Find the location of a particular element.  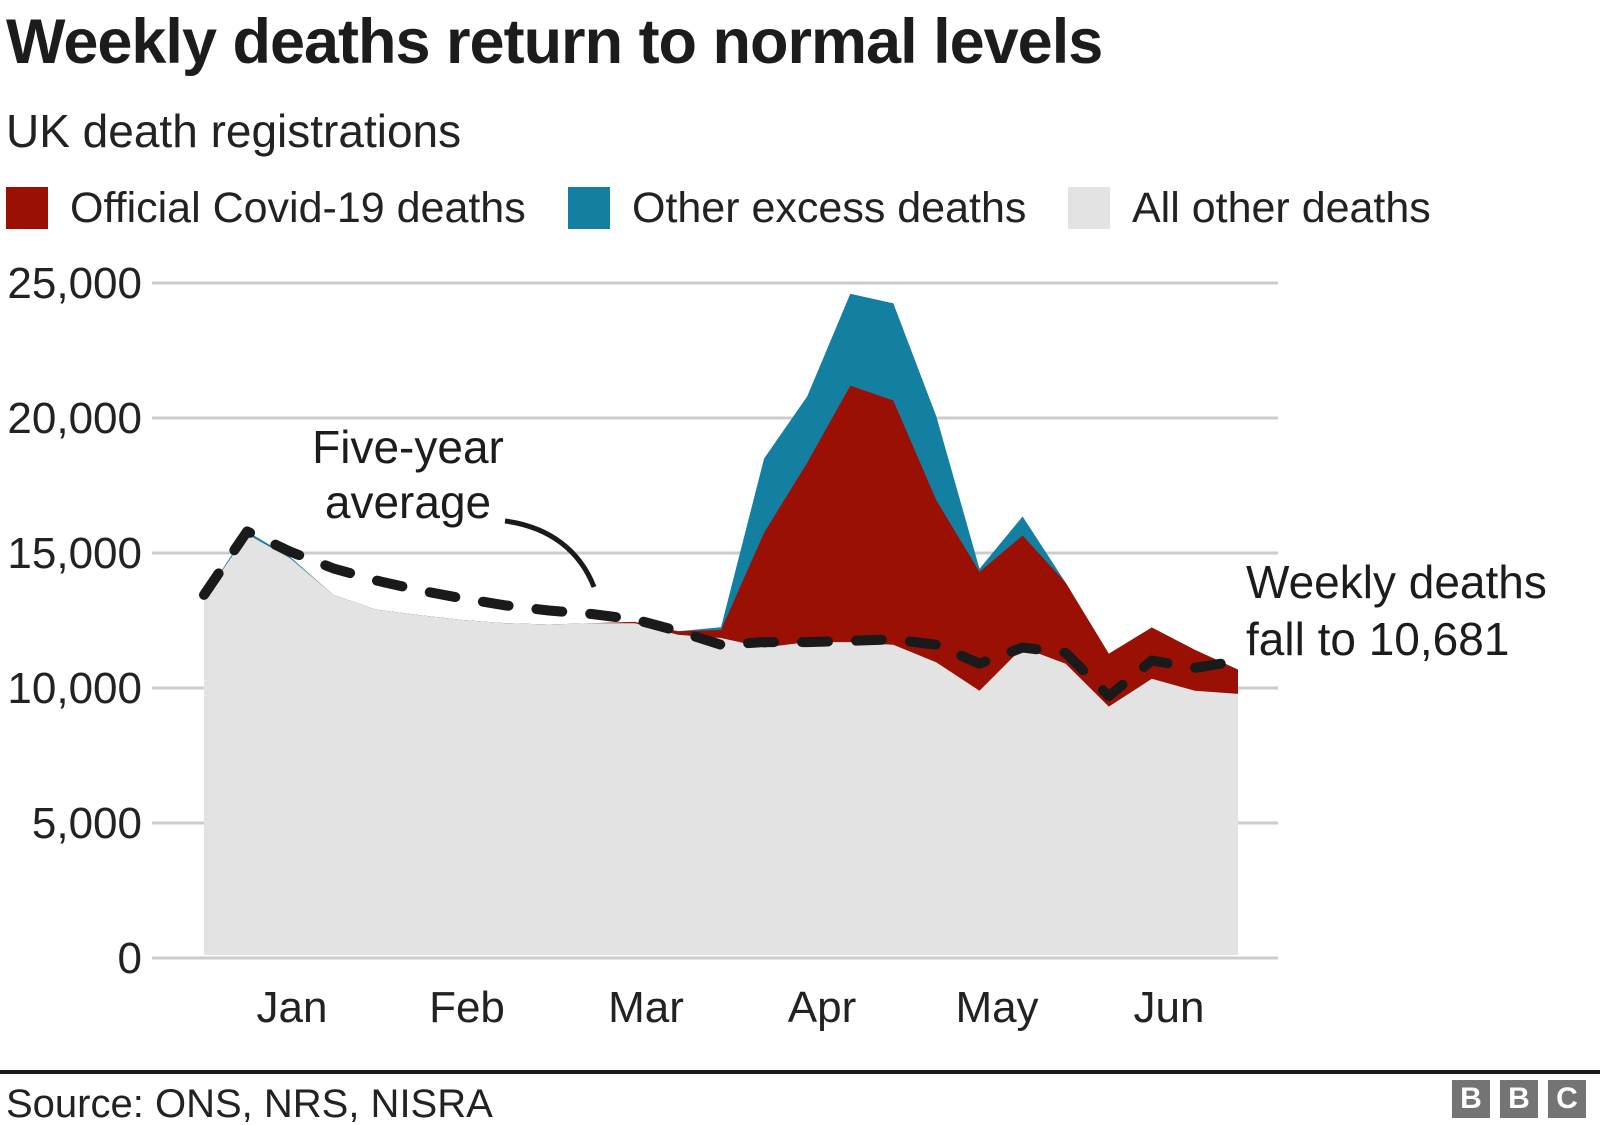

x-axis-label: May is located at coordinates (996, 1007).